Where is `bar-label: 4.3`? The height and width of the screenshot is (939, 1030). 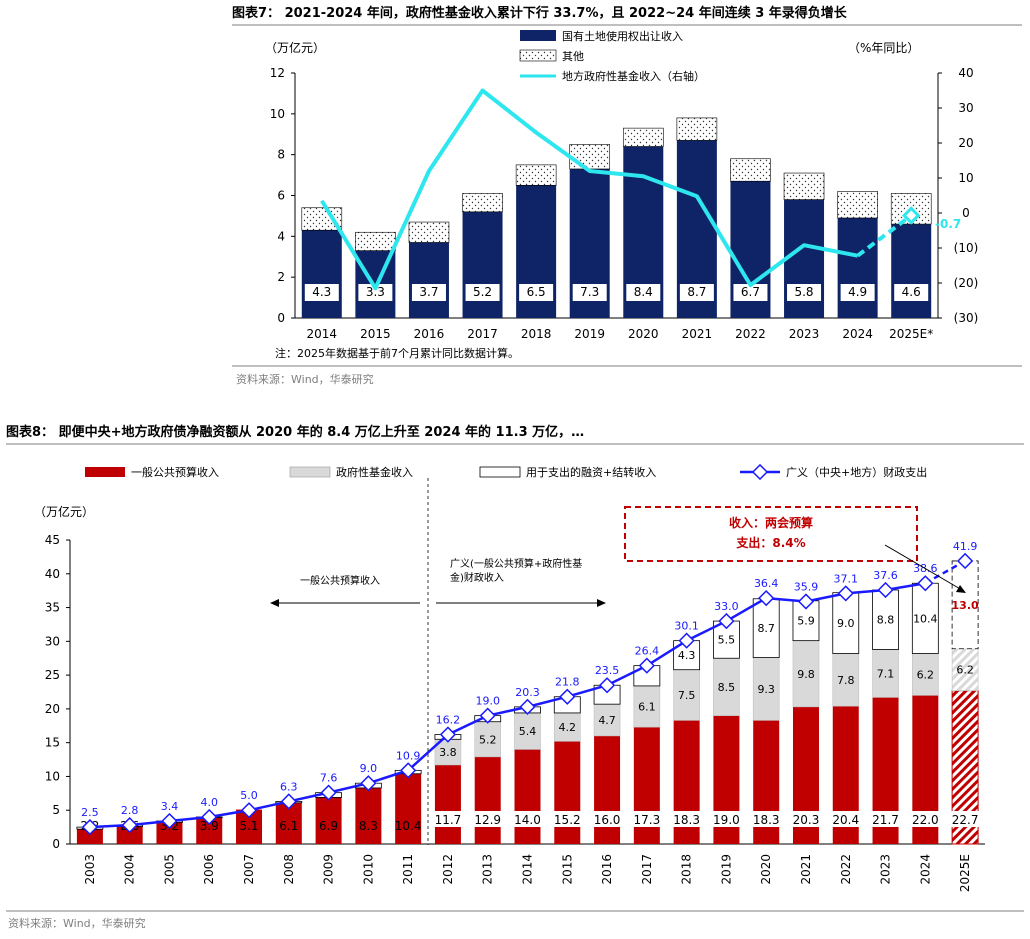 bar-label: 4.3 is located at coordinates (321, 292).